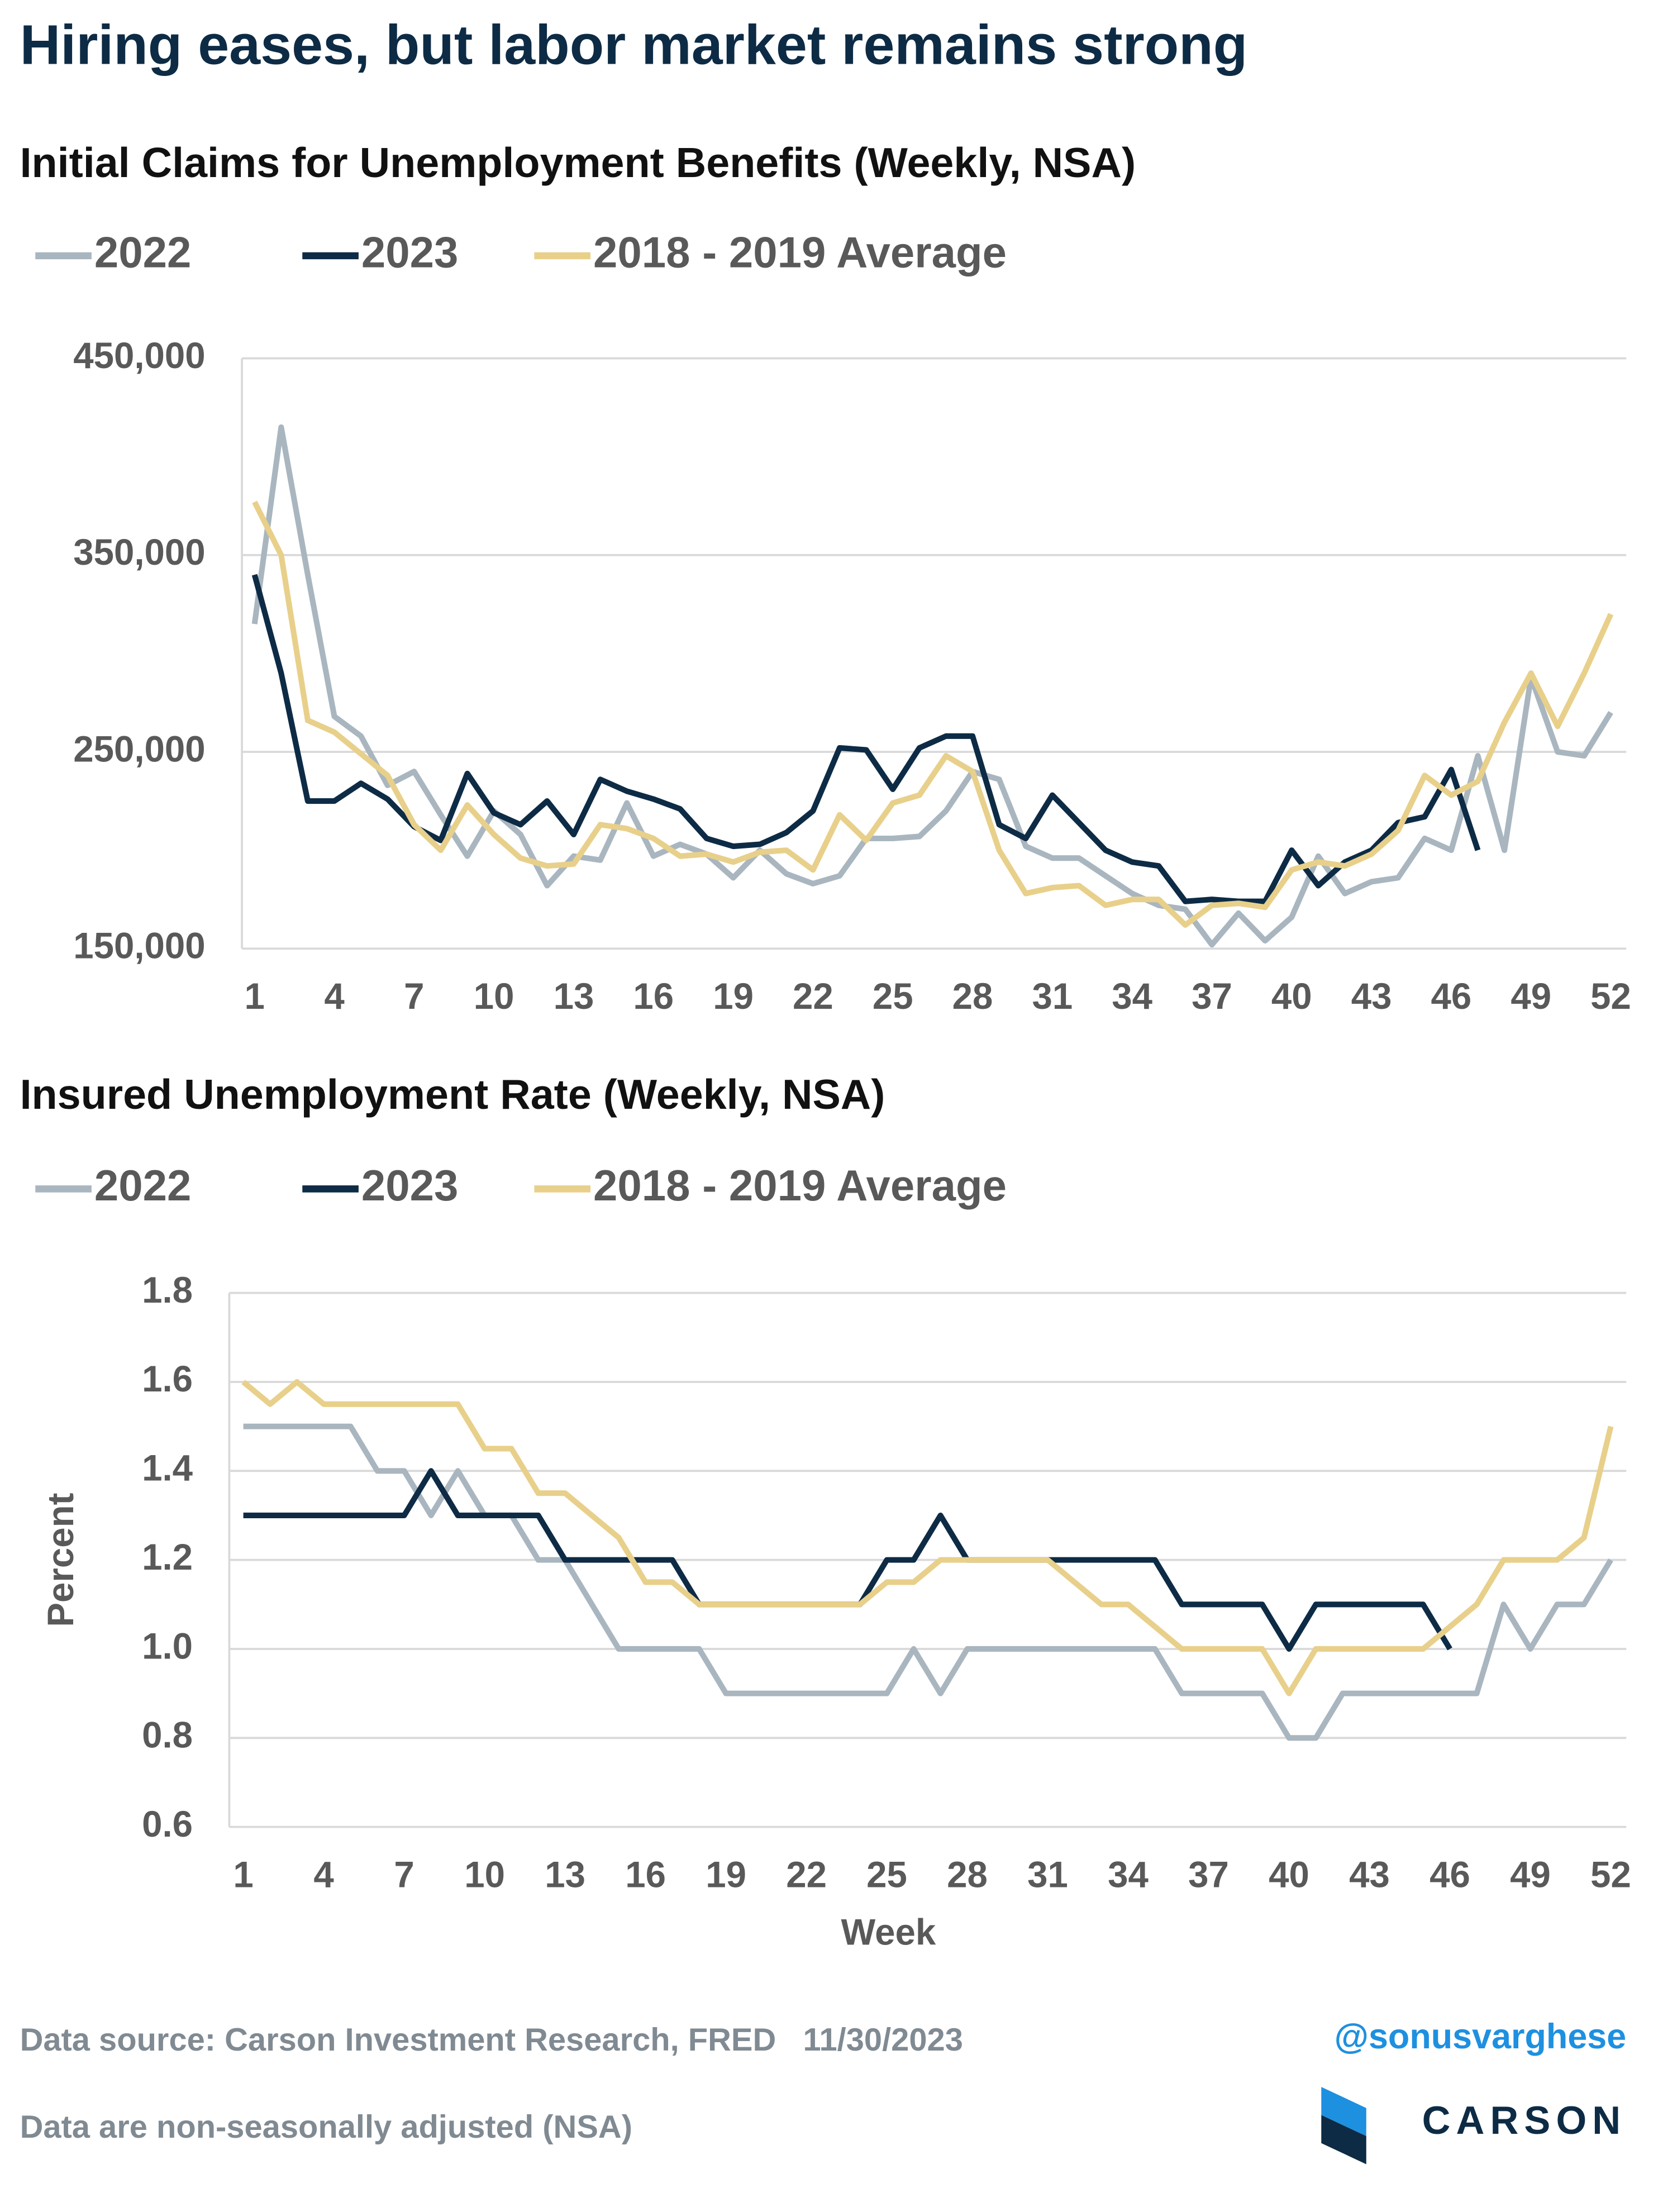 Image resolution: width=1663 pixels, height=2212 pixels. What do you see at coordinates (167, 1736) in the screenshot?
I see `y-tick-label: 0.8` at bounding box center [167, 1736].